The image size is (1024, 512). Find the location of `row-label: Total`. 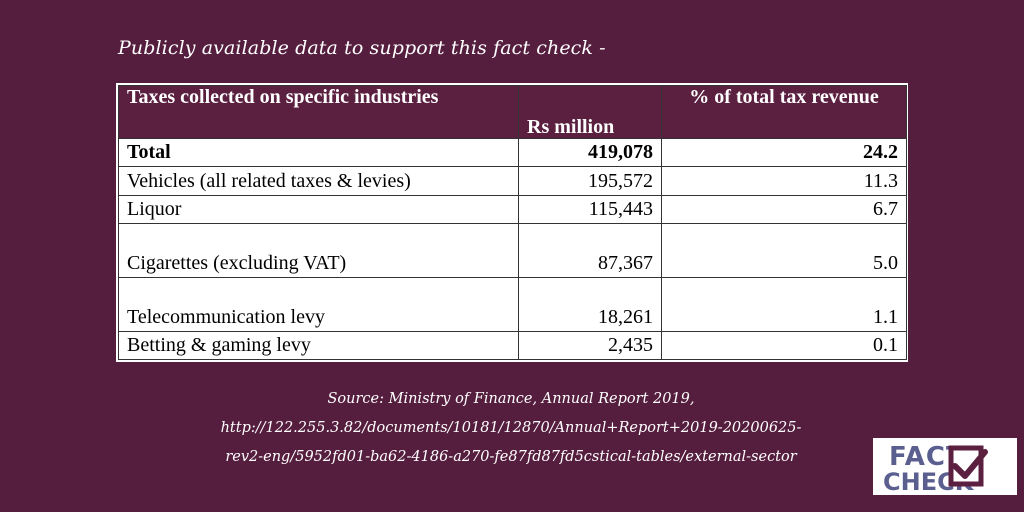

row-label: Total is located at coordinates (318, 152).